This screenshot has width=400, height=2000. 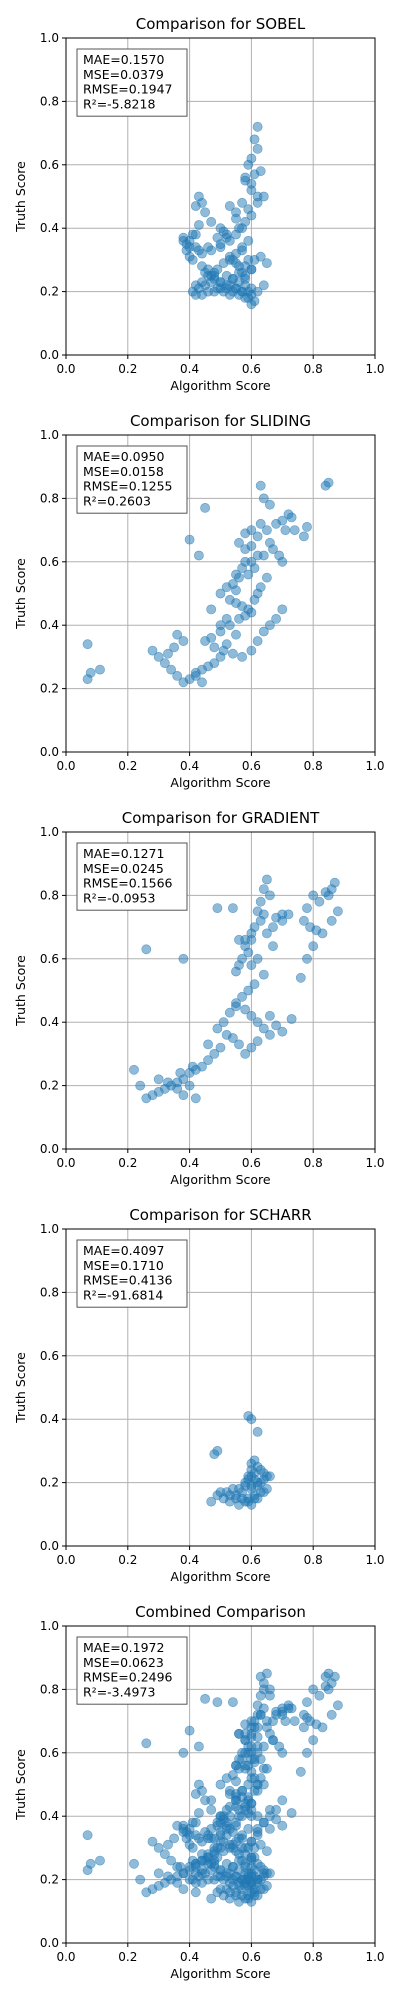 What do you see at coordinates (117, 500) in the screenshot?
I see `stats-line: R²=0.2603` at bounding box center [117, 500].